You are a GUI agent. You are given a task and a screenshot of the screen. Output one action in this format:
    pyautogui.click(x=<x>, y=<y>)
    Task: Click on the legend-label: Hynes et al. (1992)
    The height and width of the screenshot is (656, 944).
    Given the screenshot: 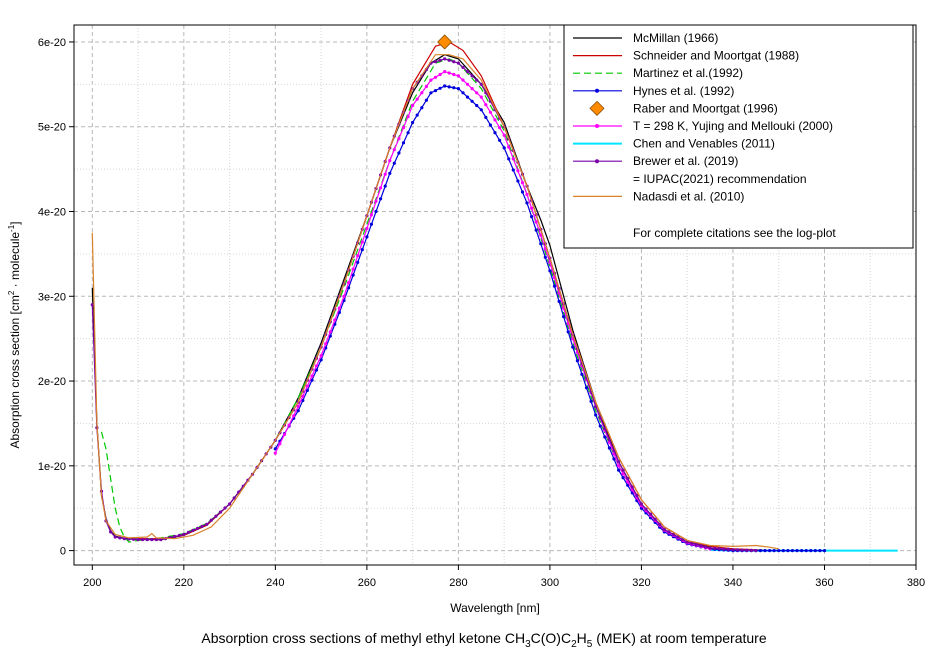 What is the action you would take?
    pyautogui.click(x=683, y=91)
    